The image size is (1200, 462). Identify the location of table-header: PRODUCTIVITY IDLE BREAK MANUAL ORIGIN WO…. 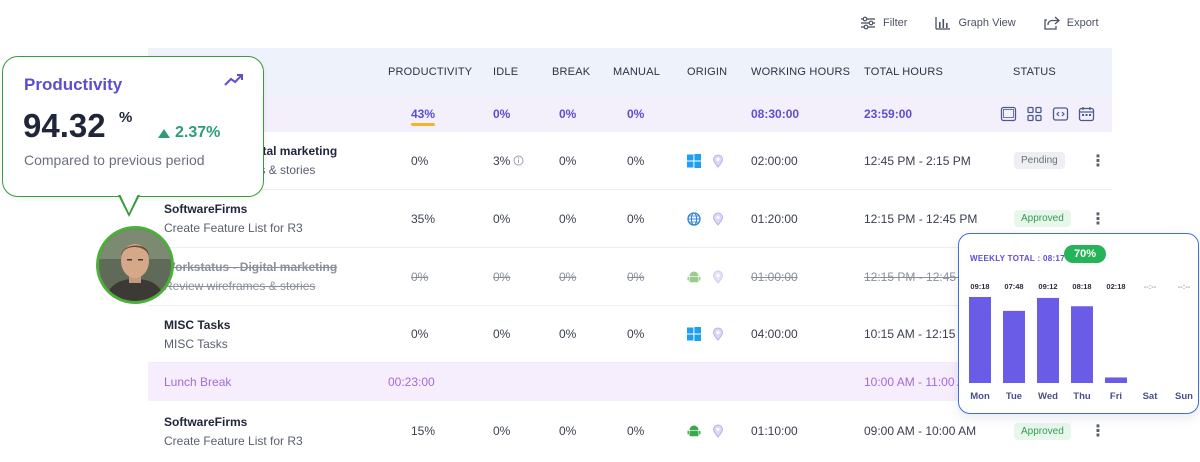
(630, 72).